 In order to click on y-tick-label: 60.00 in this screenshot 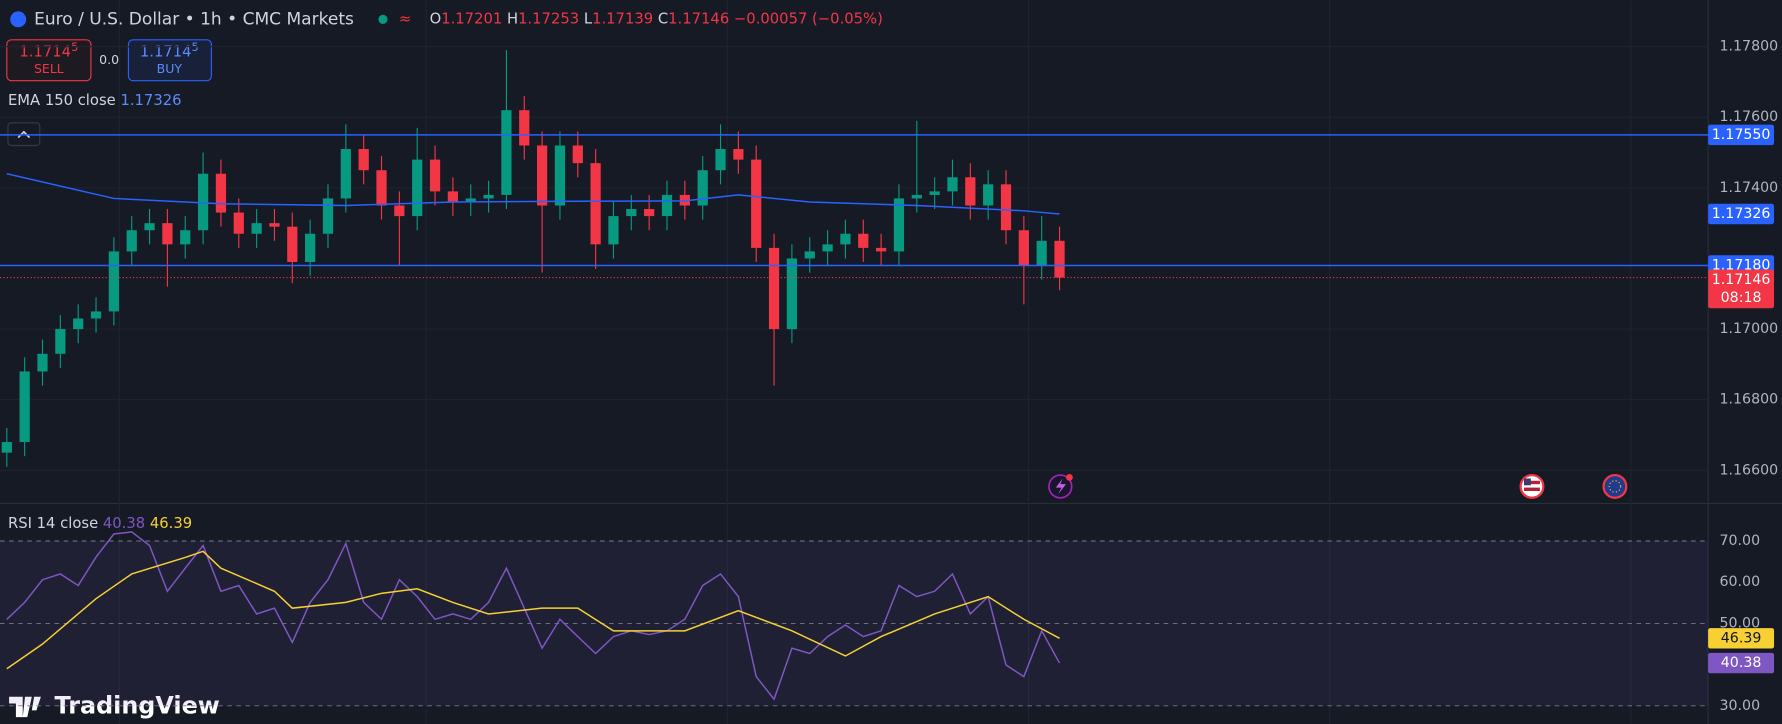, I will do `click(1739, 582)`.